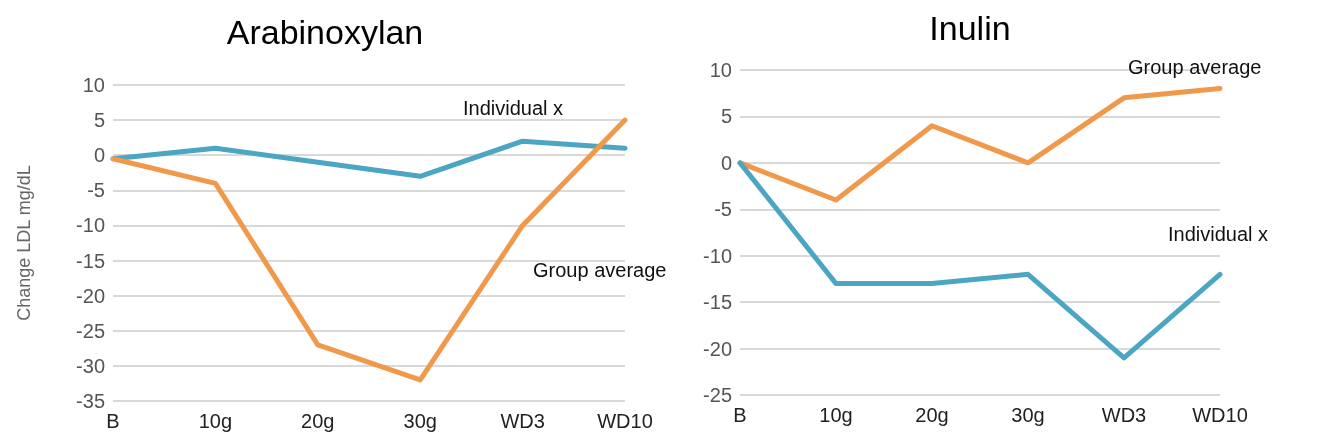  I want to click on y-axis-title: Change LDL mg/dL, so click(24, 243).